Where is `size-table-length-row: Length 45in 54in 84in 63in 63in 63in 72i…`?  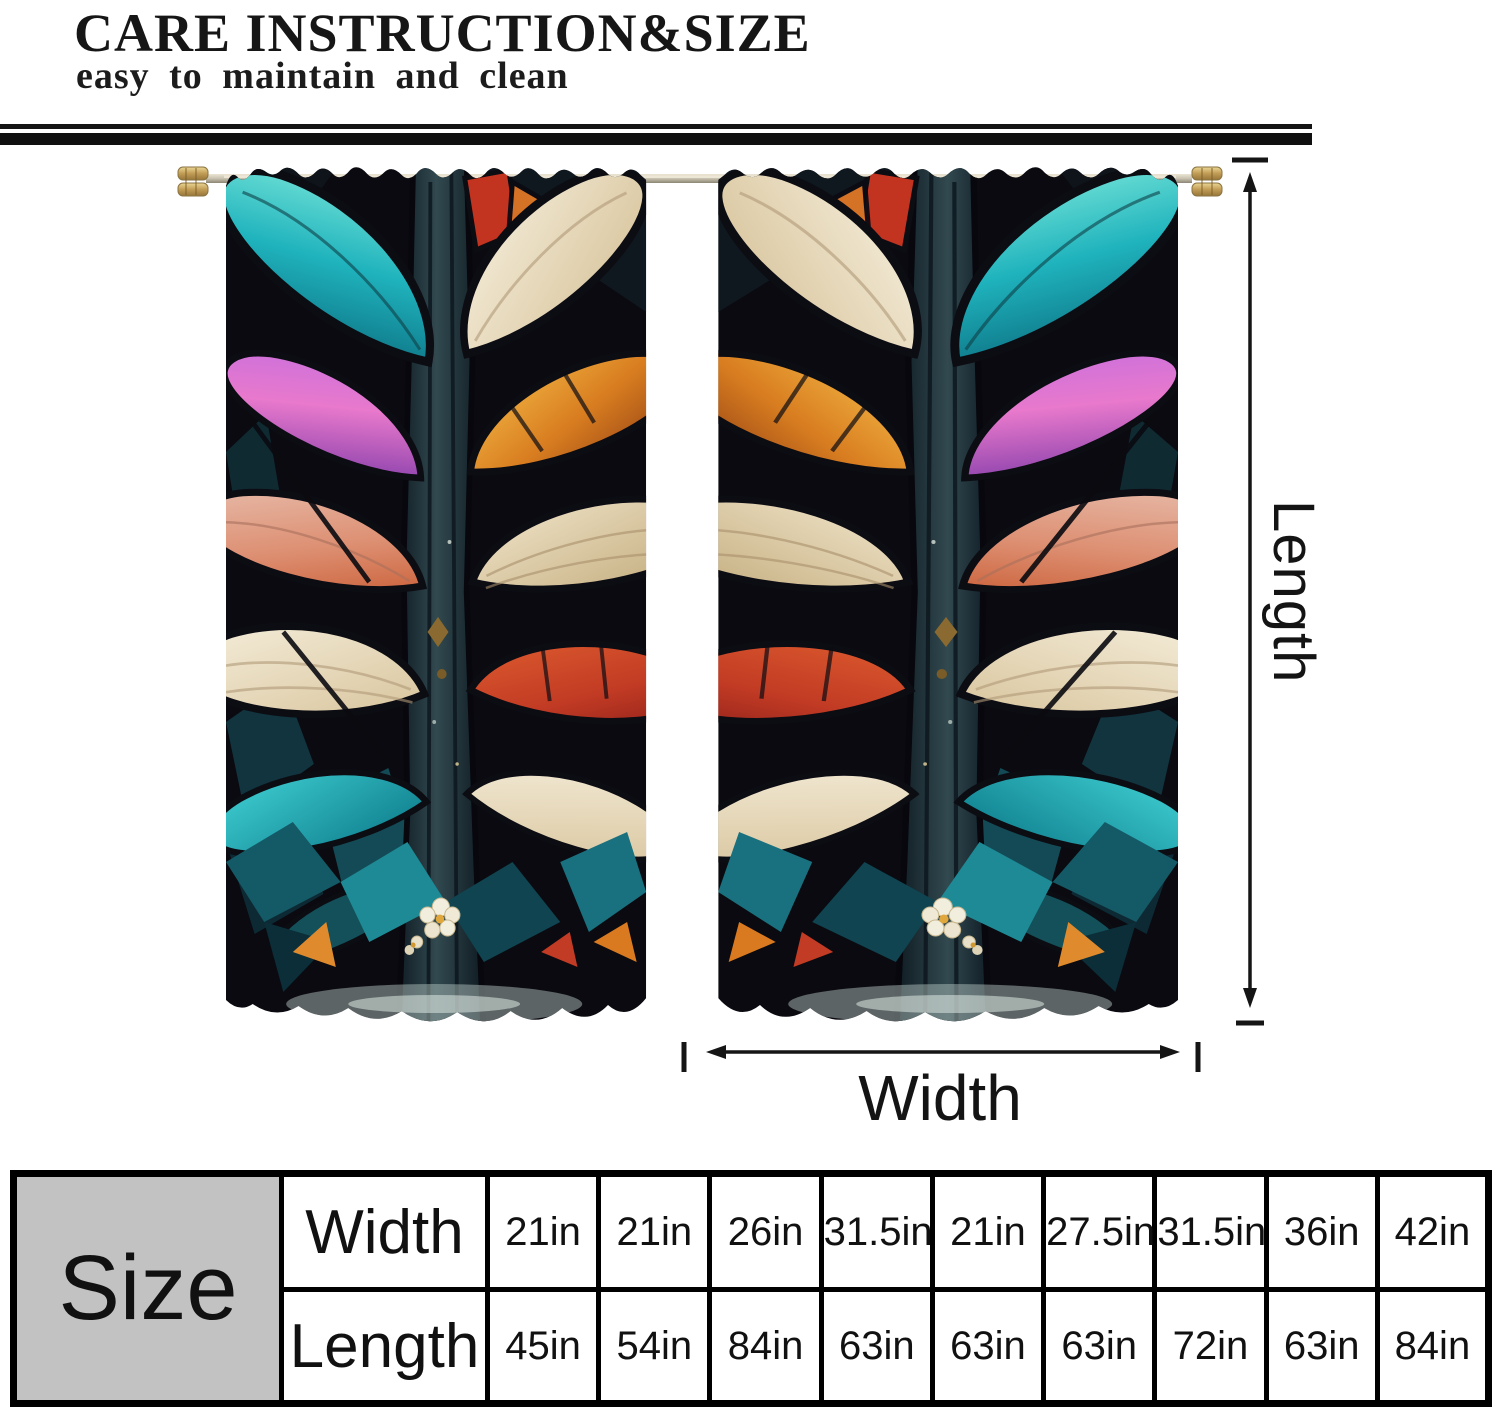
size-table-length-row: Length 45in 54in 84in 63in 63in 63in 72i… is located at coordinates (753, 1346).